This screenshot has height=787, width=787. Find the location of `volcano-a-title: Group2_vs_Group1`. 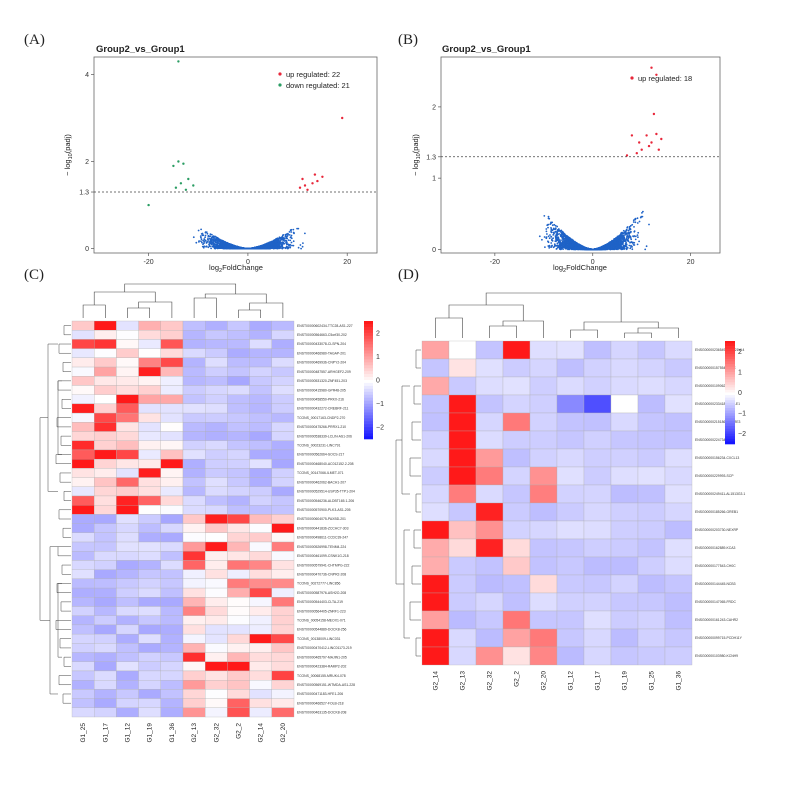

volcano-a-title: Group2_vs_Group1 is located at coordinates (140, 49).